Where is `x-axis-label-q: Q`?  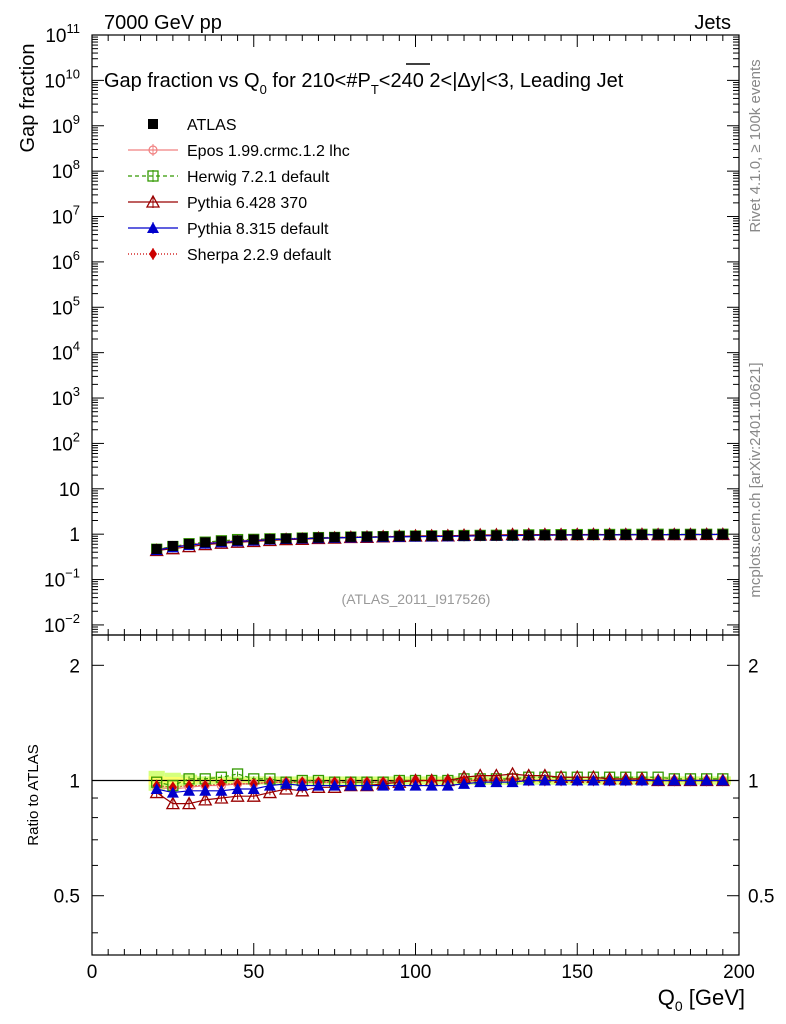
x-axis-label-q: Q is located at coordinates (666, 997).